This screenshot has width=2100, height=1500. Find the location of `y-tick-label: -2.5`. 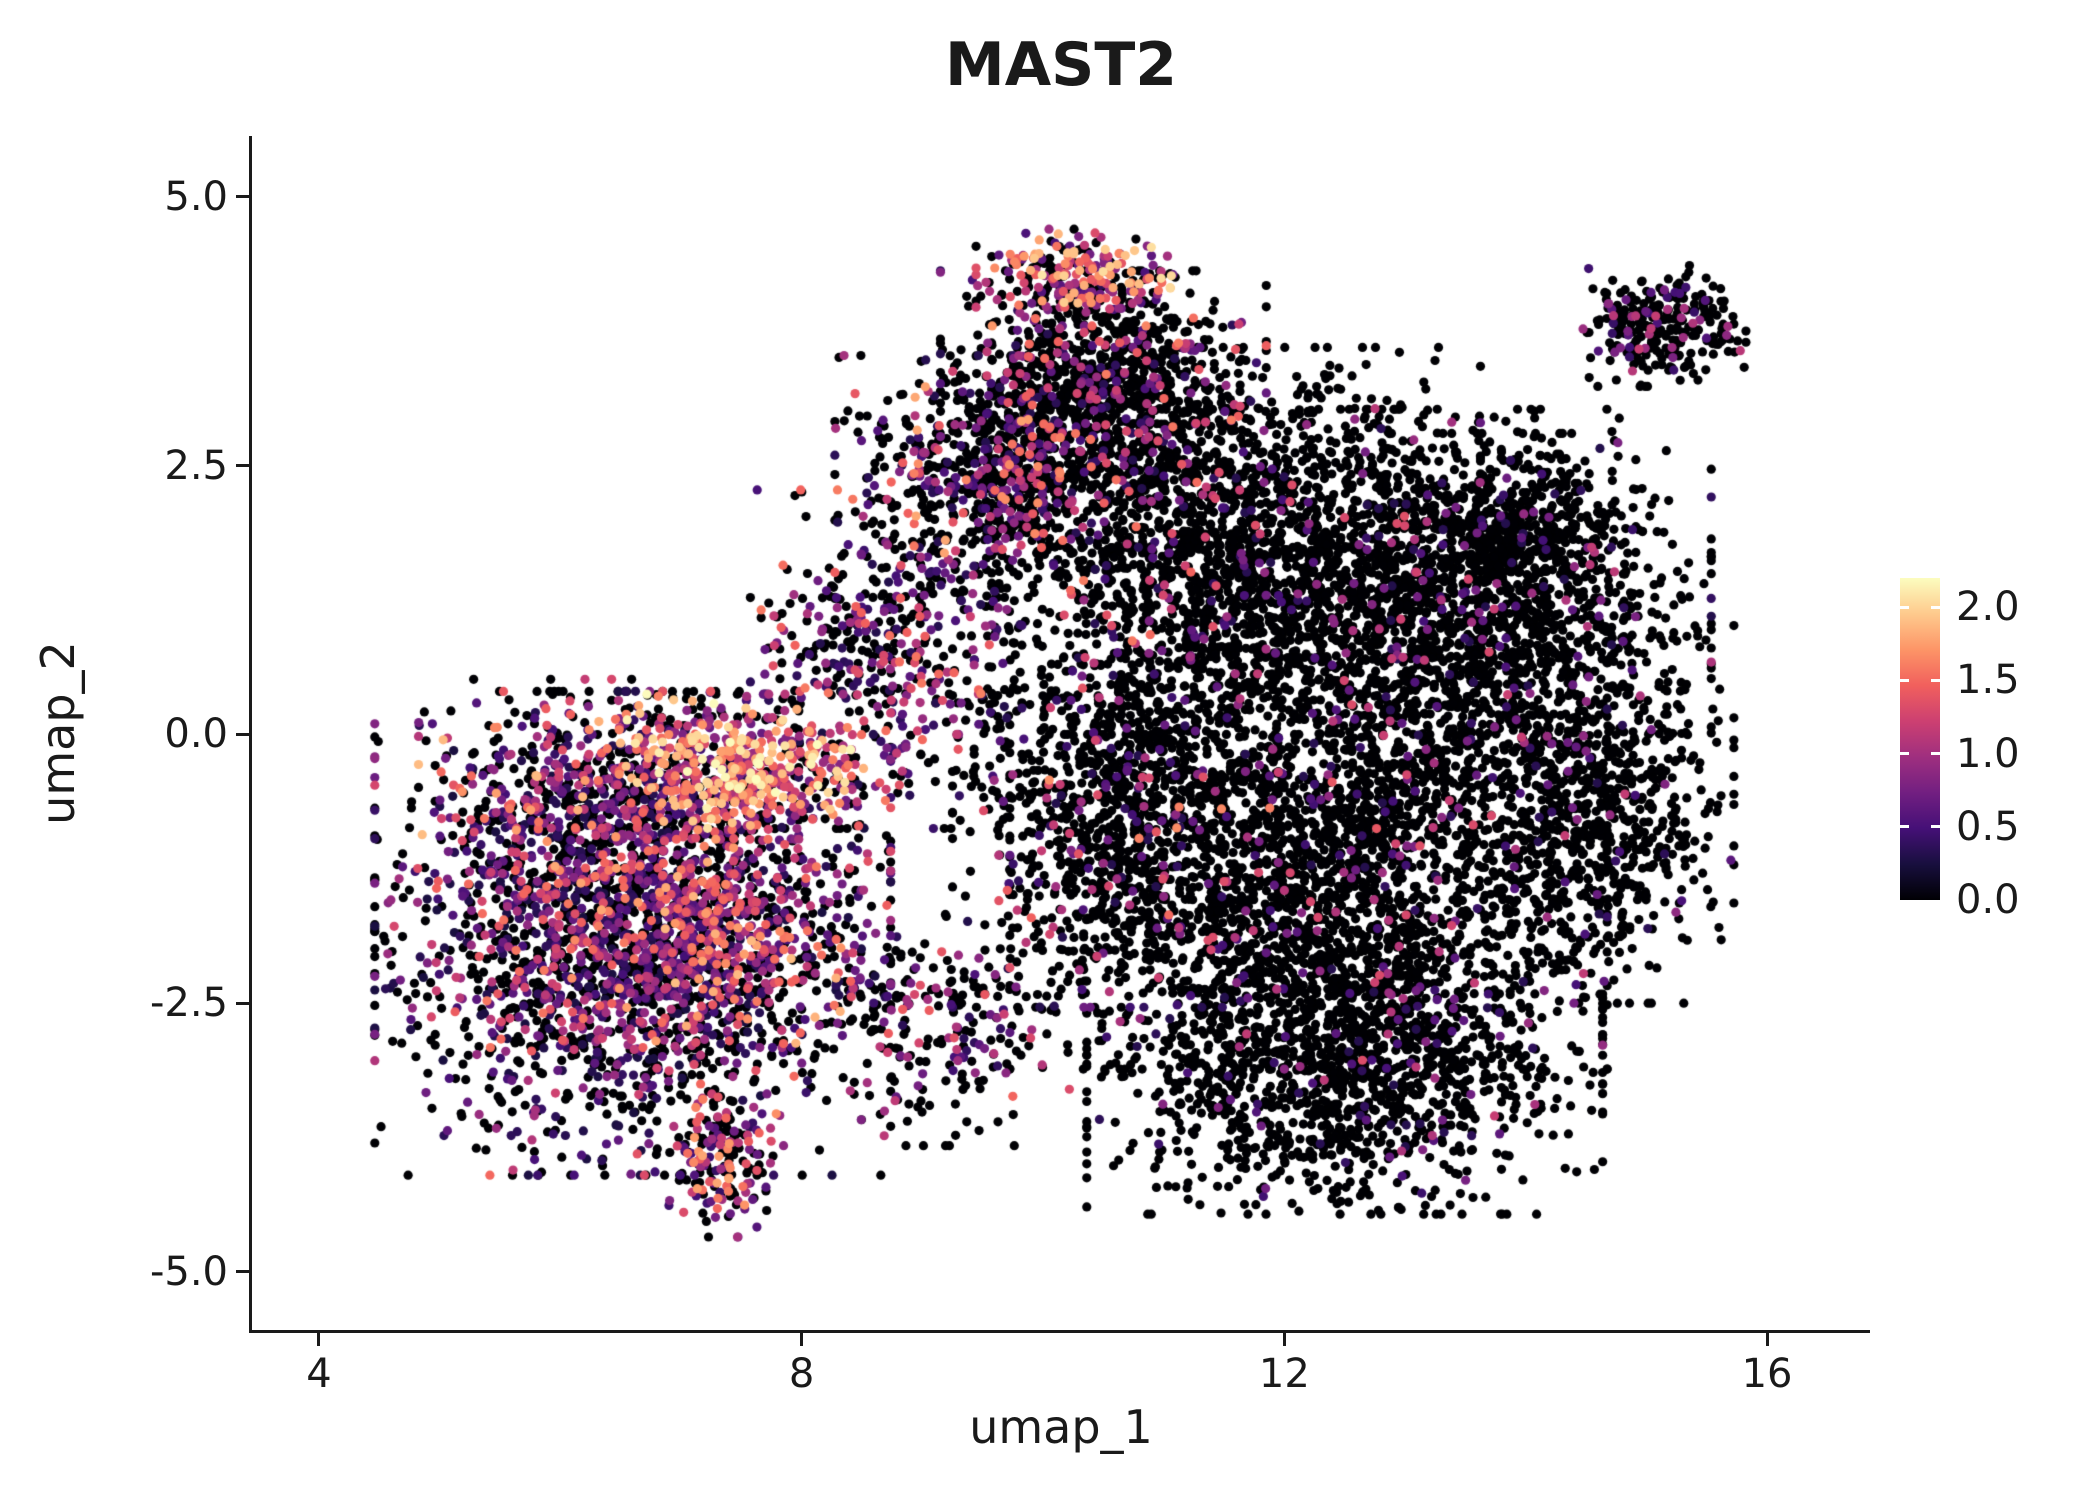

y-tick-label: -2.5 is located at coordinates (188, 1003).